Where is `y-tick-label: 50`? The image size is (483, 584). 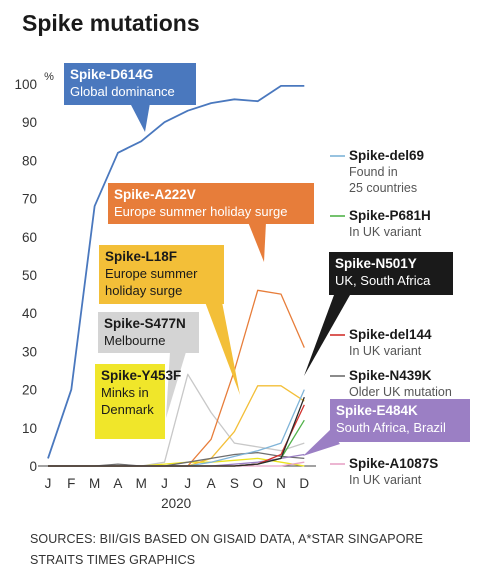
y-tick-label: 50 is located at coordinates (29, 275).